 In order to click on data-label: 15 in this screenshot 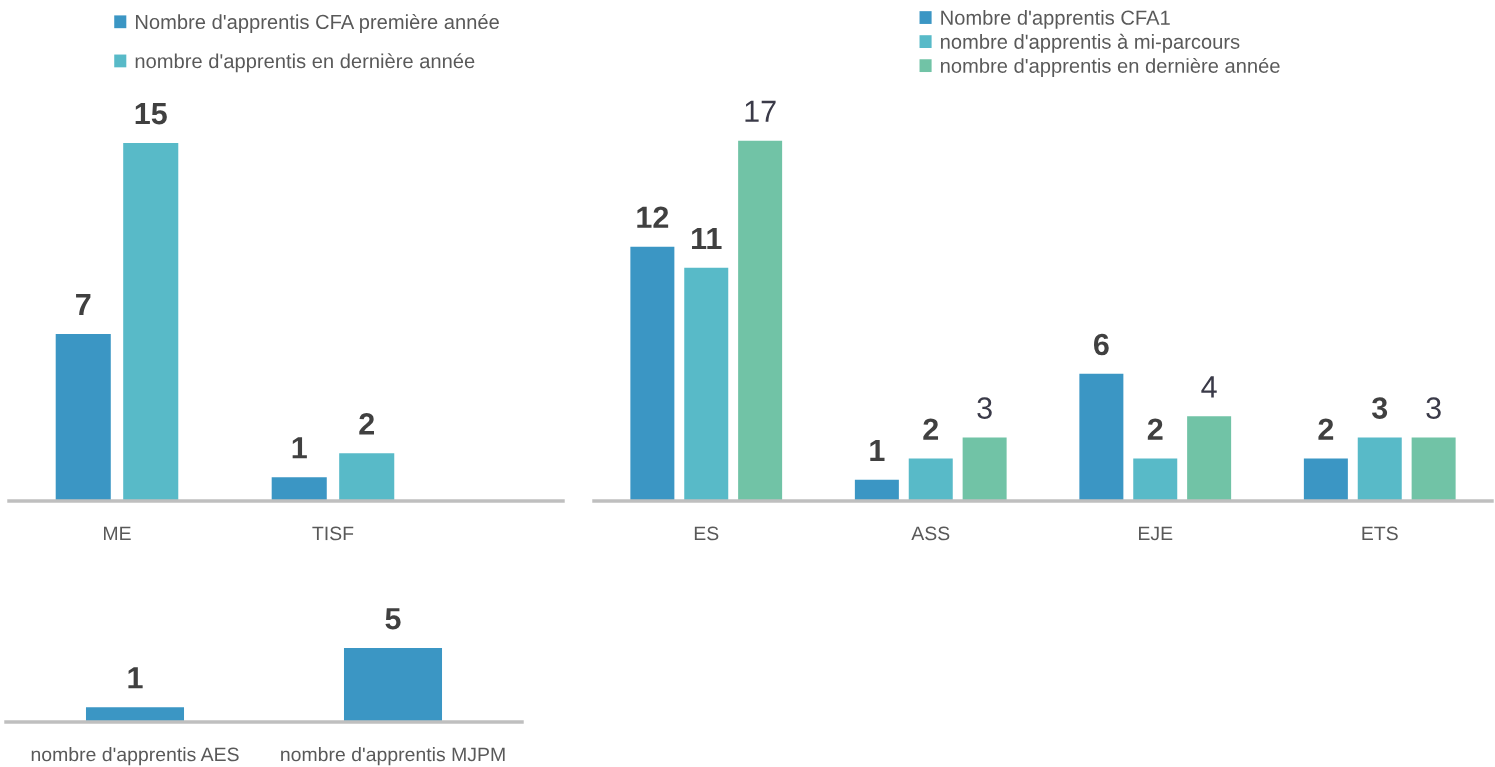, I will do `click(151, 114)`.